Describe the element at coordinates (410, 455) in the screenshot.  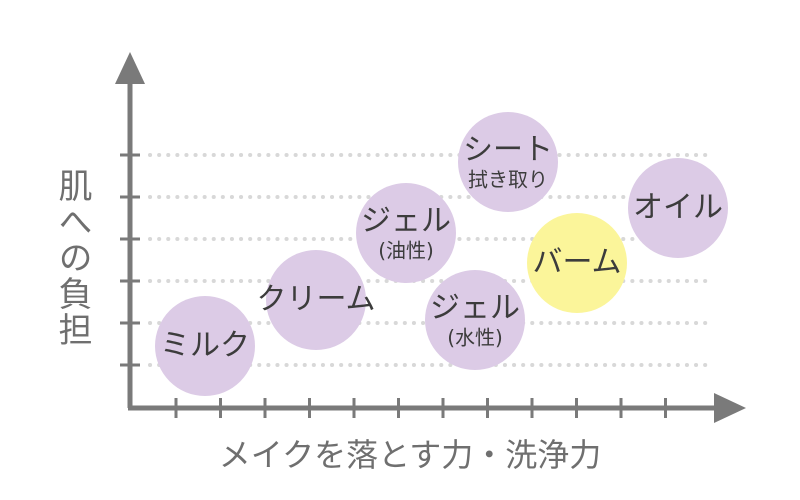
I see `x-axis-label: メイクを落とす力・洗浄力` at that location.